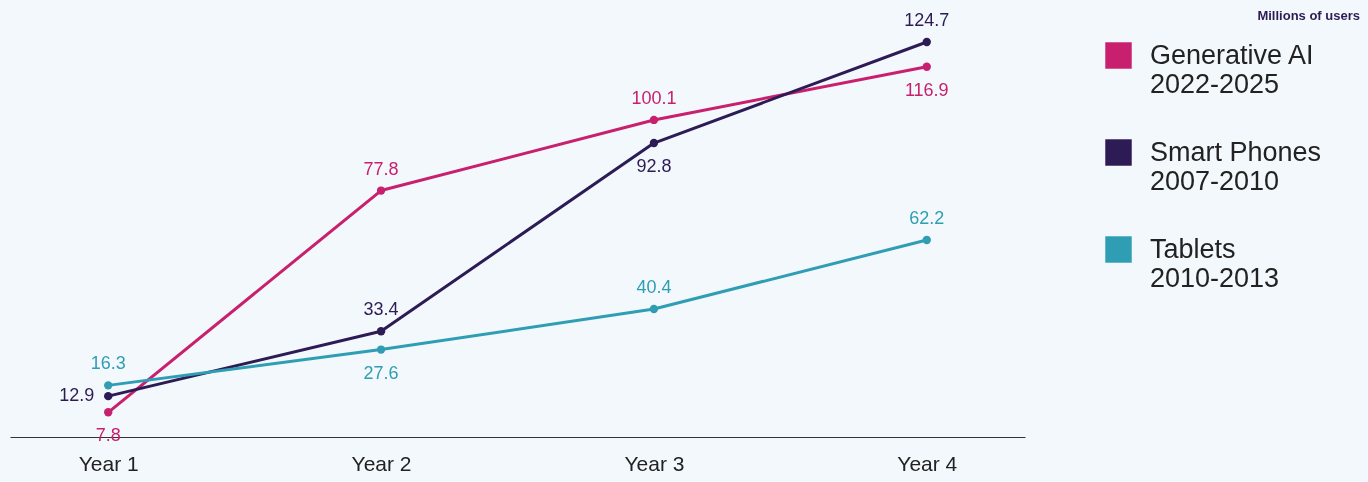 The image size is (1368, 482). Describe the element at coordinates (927, 20) in the screenshot. I see `data-label: 124.7` at that location.